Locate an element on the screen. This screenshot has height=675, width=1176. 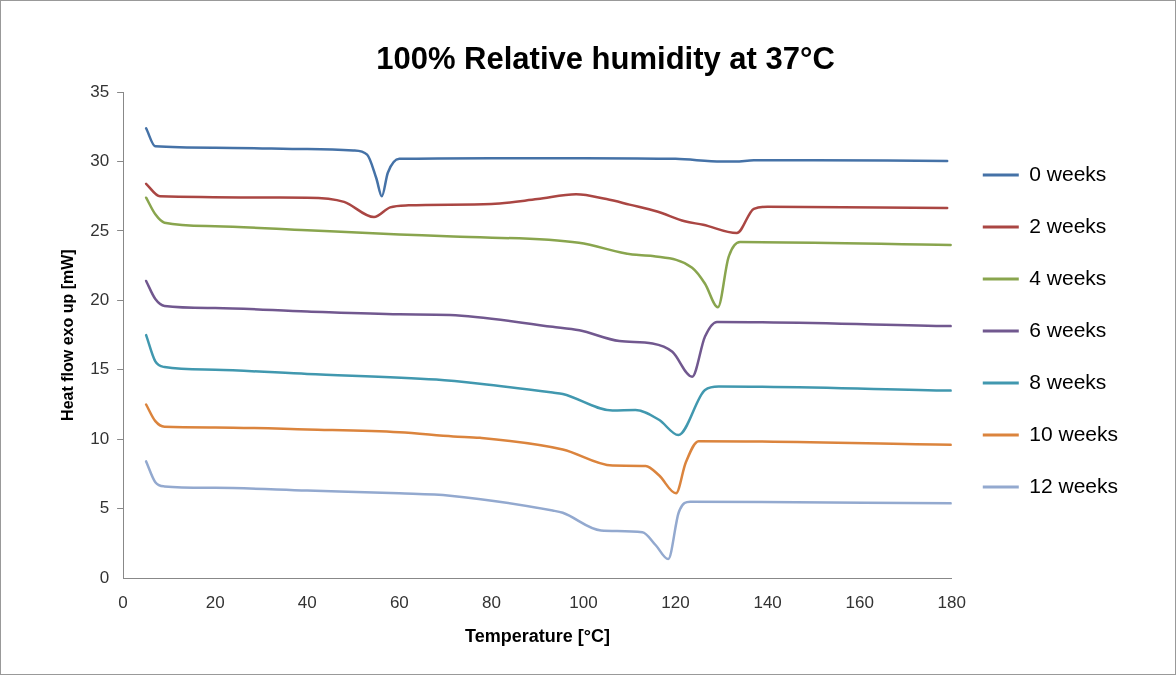
legend-label: 0 weeks is located at coordinates (1068, 173).